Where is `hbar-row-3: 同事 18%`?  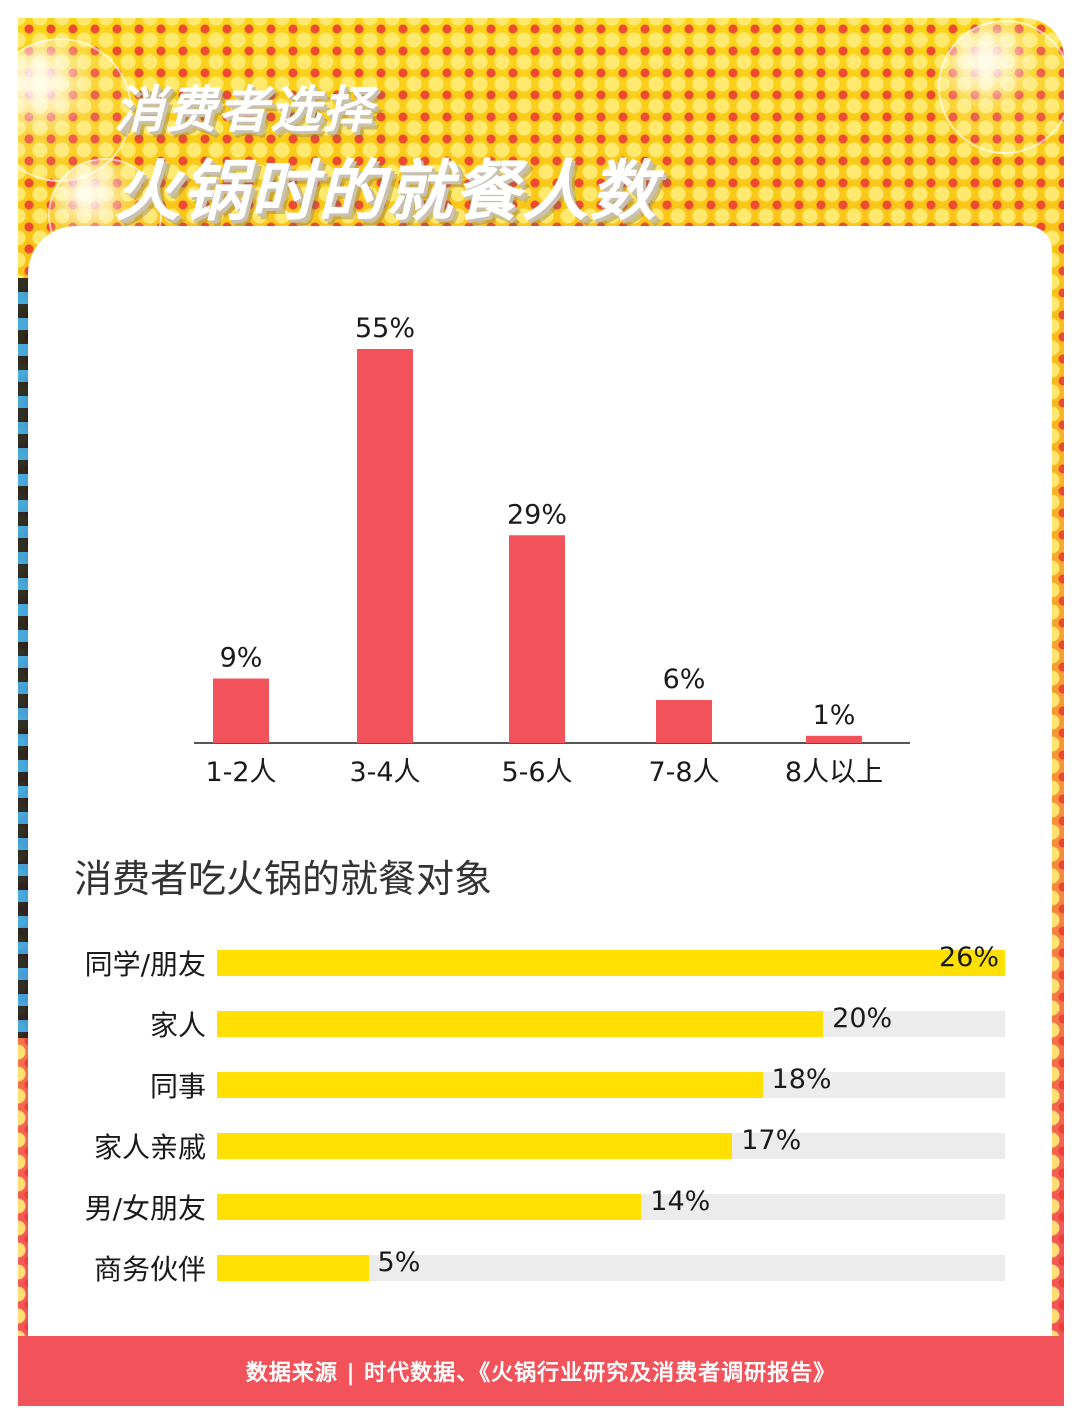
hbar-row-3: 同事 18% is located at coordinates (540, 1083).